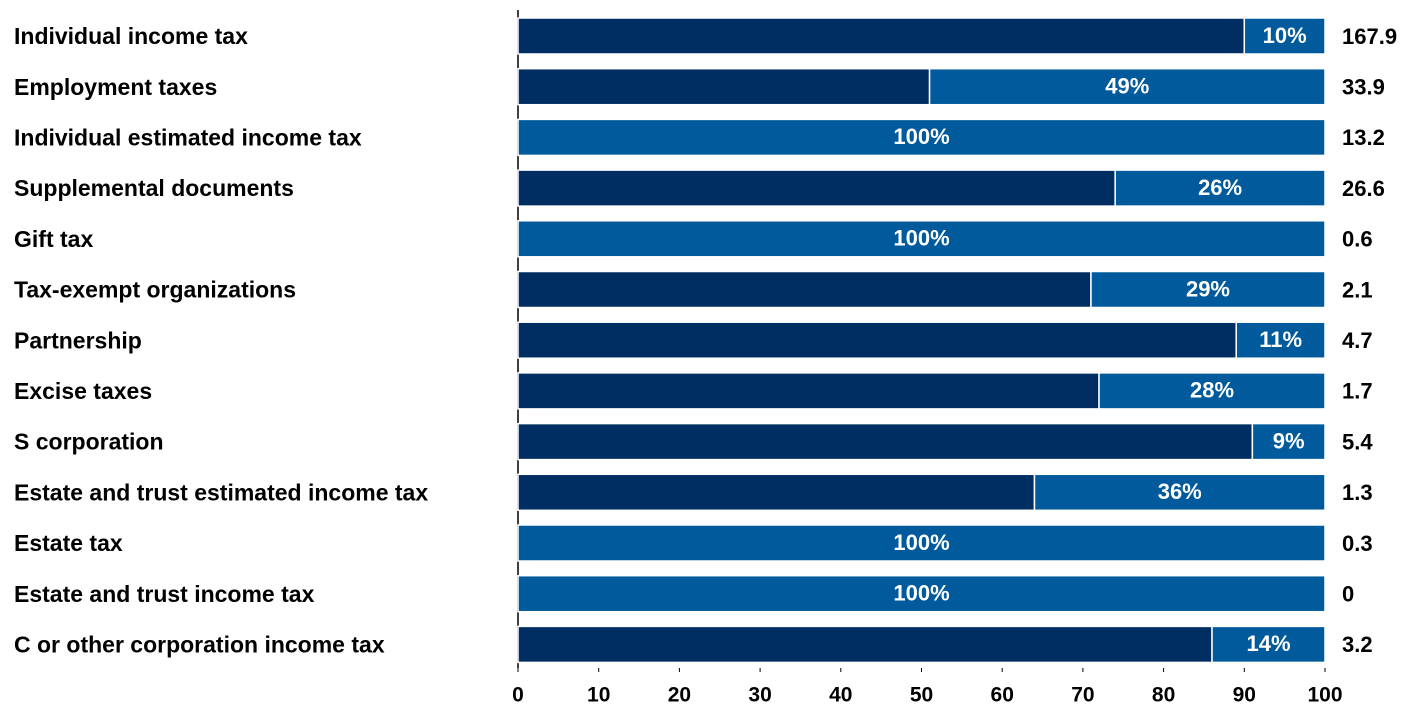 This screenshot has width=1424, height=709. I want to click on value-label: 28%, so click(1212, 390).